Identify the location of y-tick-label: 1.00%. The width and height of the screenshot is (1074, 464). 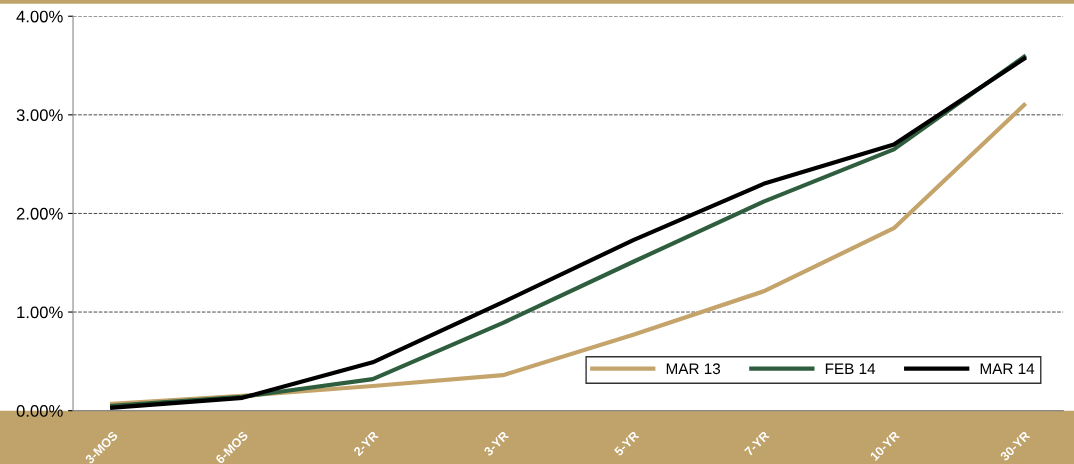
(40, 312).